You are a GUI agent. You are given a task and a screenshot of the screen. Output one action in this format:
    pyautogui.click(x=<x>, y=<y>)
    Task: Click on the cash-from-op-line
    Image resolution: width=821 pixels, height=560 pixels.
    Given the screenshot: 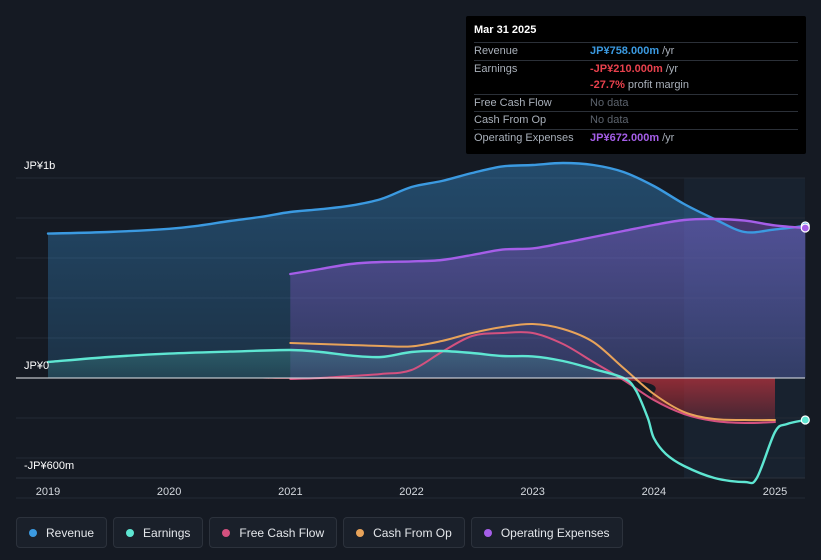 What is the action you would take?
    pyautogui.click(x=532, y=372)
    